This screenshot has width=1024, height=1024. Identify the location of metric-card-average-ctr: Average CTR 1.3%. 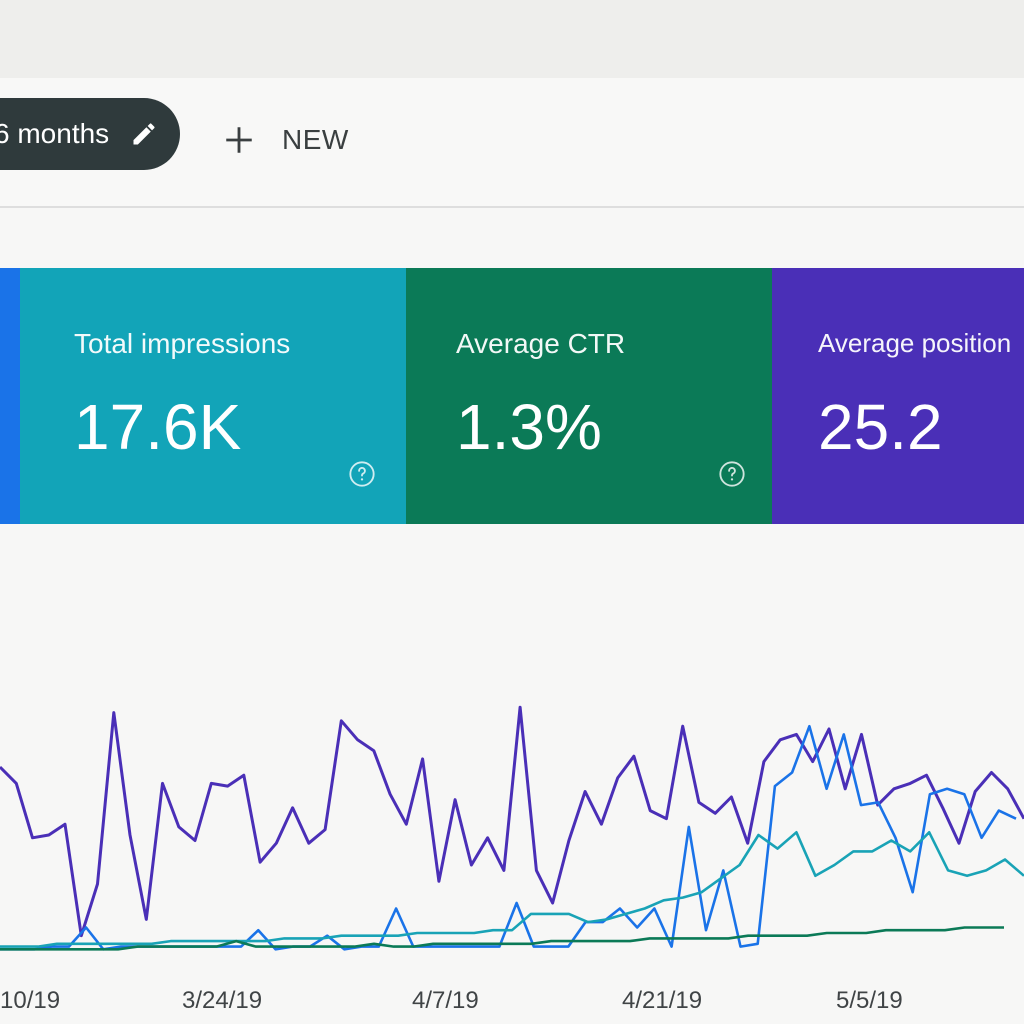
(589, 396).